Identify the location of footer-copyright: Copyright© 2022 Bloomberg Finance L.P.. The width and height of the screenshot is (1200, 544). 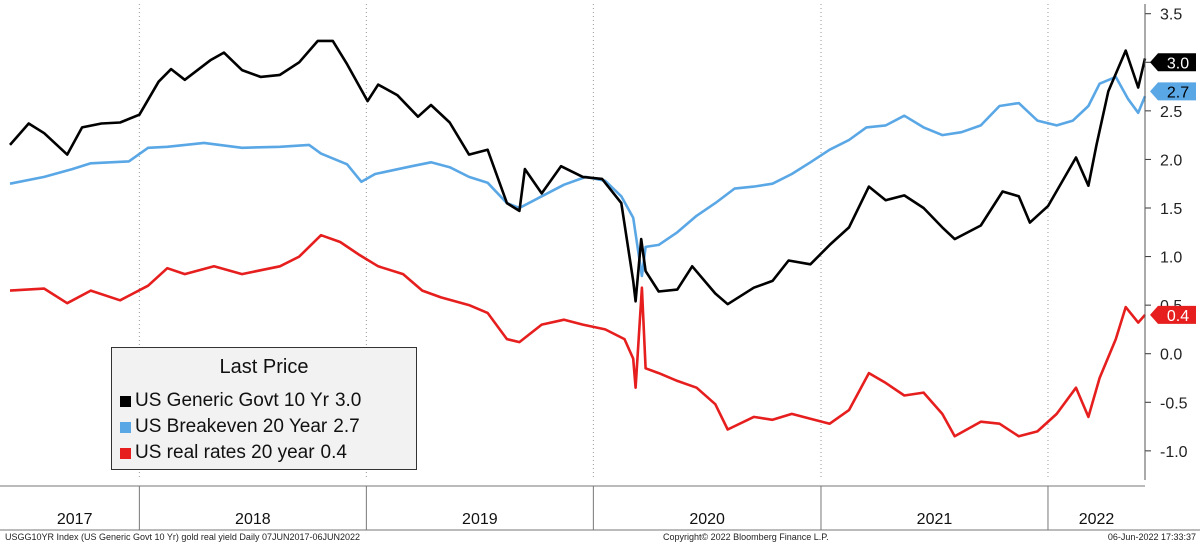
(746, 537).